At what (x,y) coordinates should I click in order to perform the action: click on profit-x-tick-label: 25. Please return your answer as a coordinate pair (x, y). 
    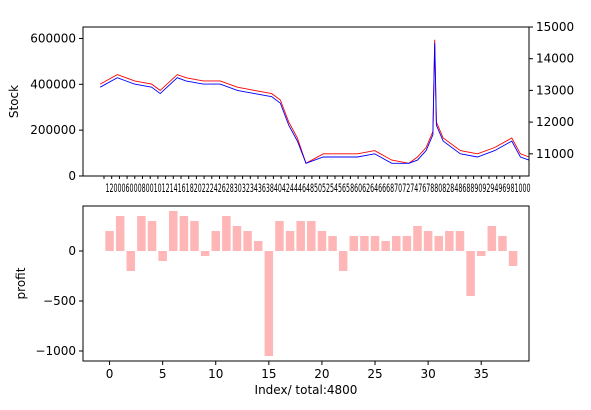
    Looking at the image, I should click on (374, 374).